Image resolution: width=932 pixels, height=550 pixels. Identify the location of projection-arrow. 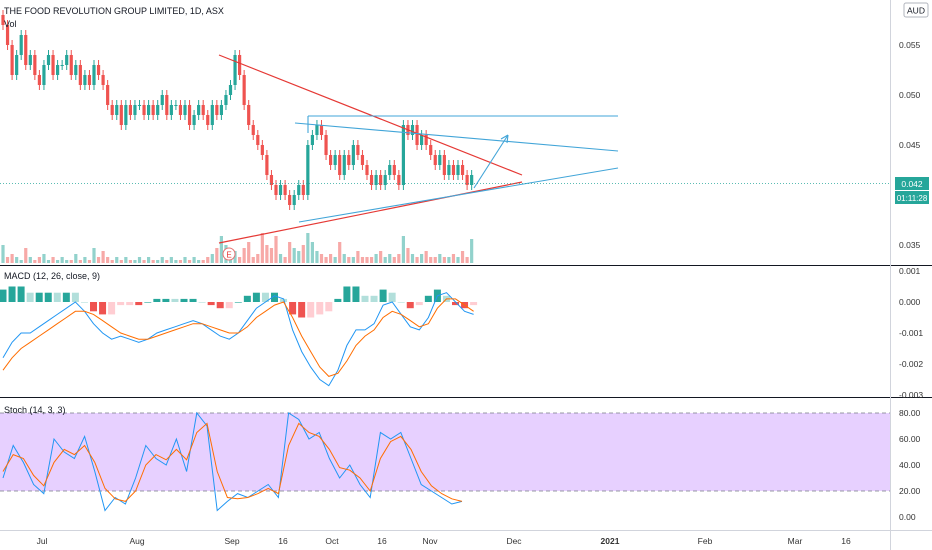
(491, 161).